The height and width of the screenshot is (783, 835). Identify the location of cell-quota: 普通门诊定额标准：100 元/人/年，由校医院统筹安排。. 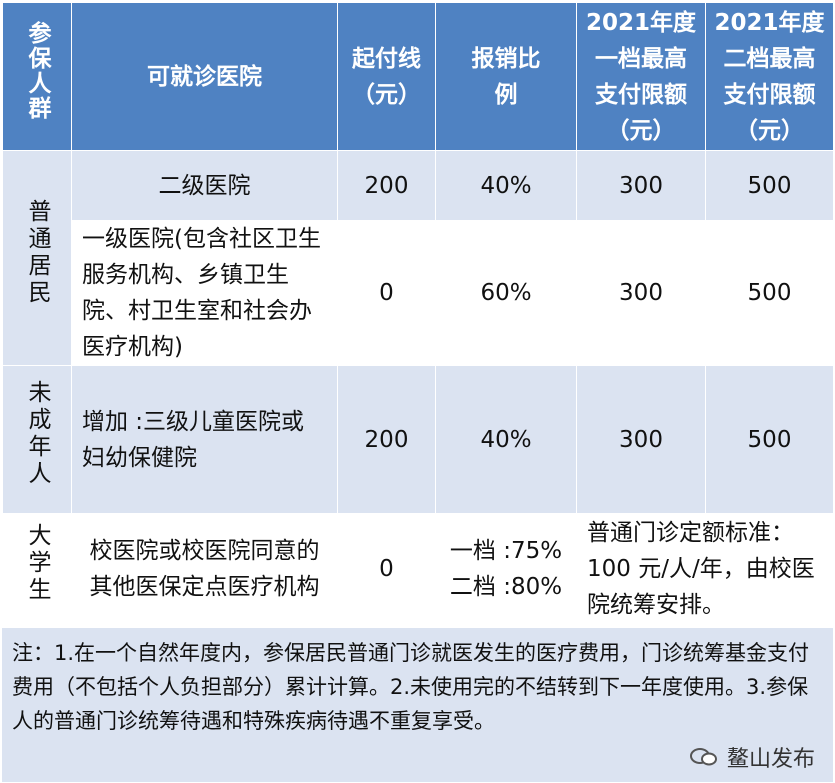
(705, 568).